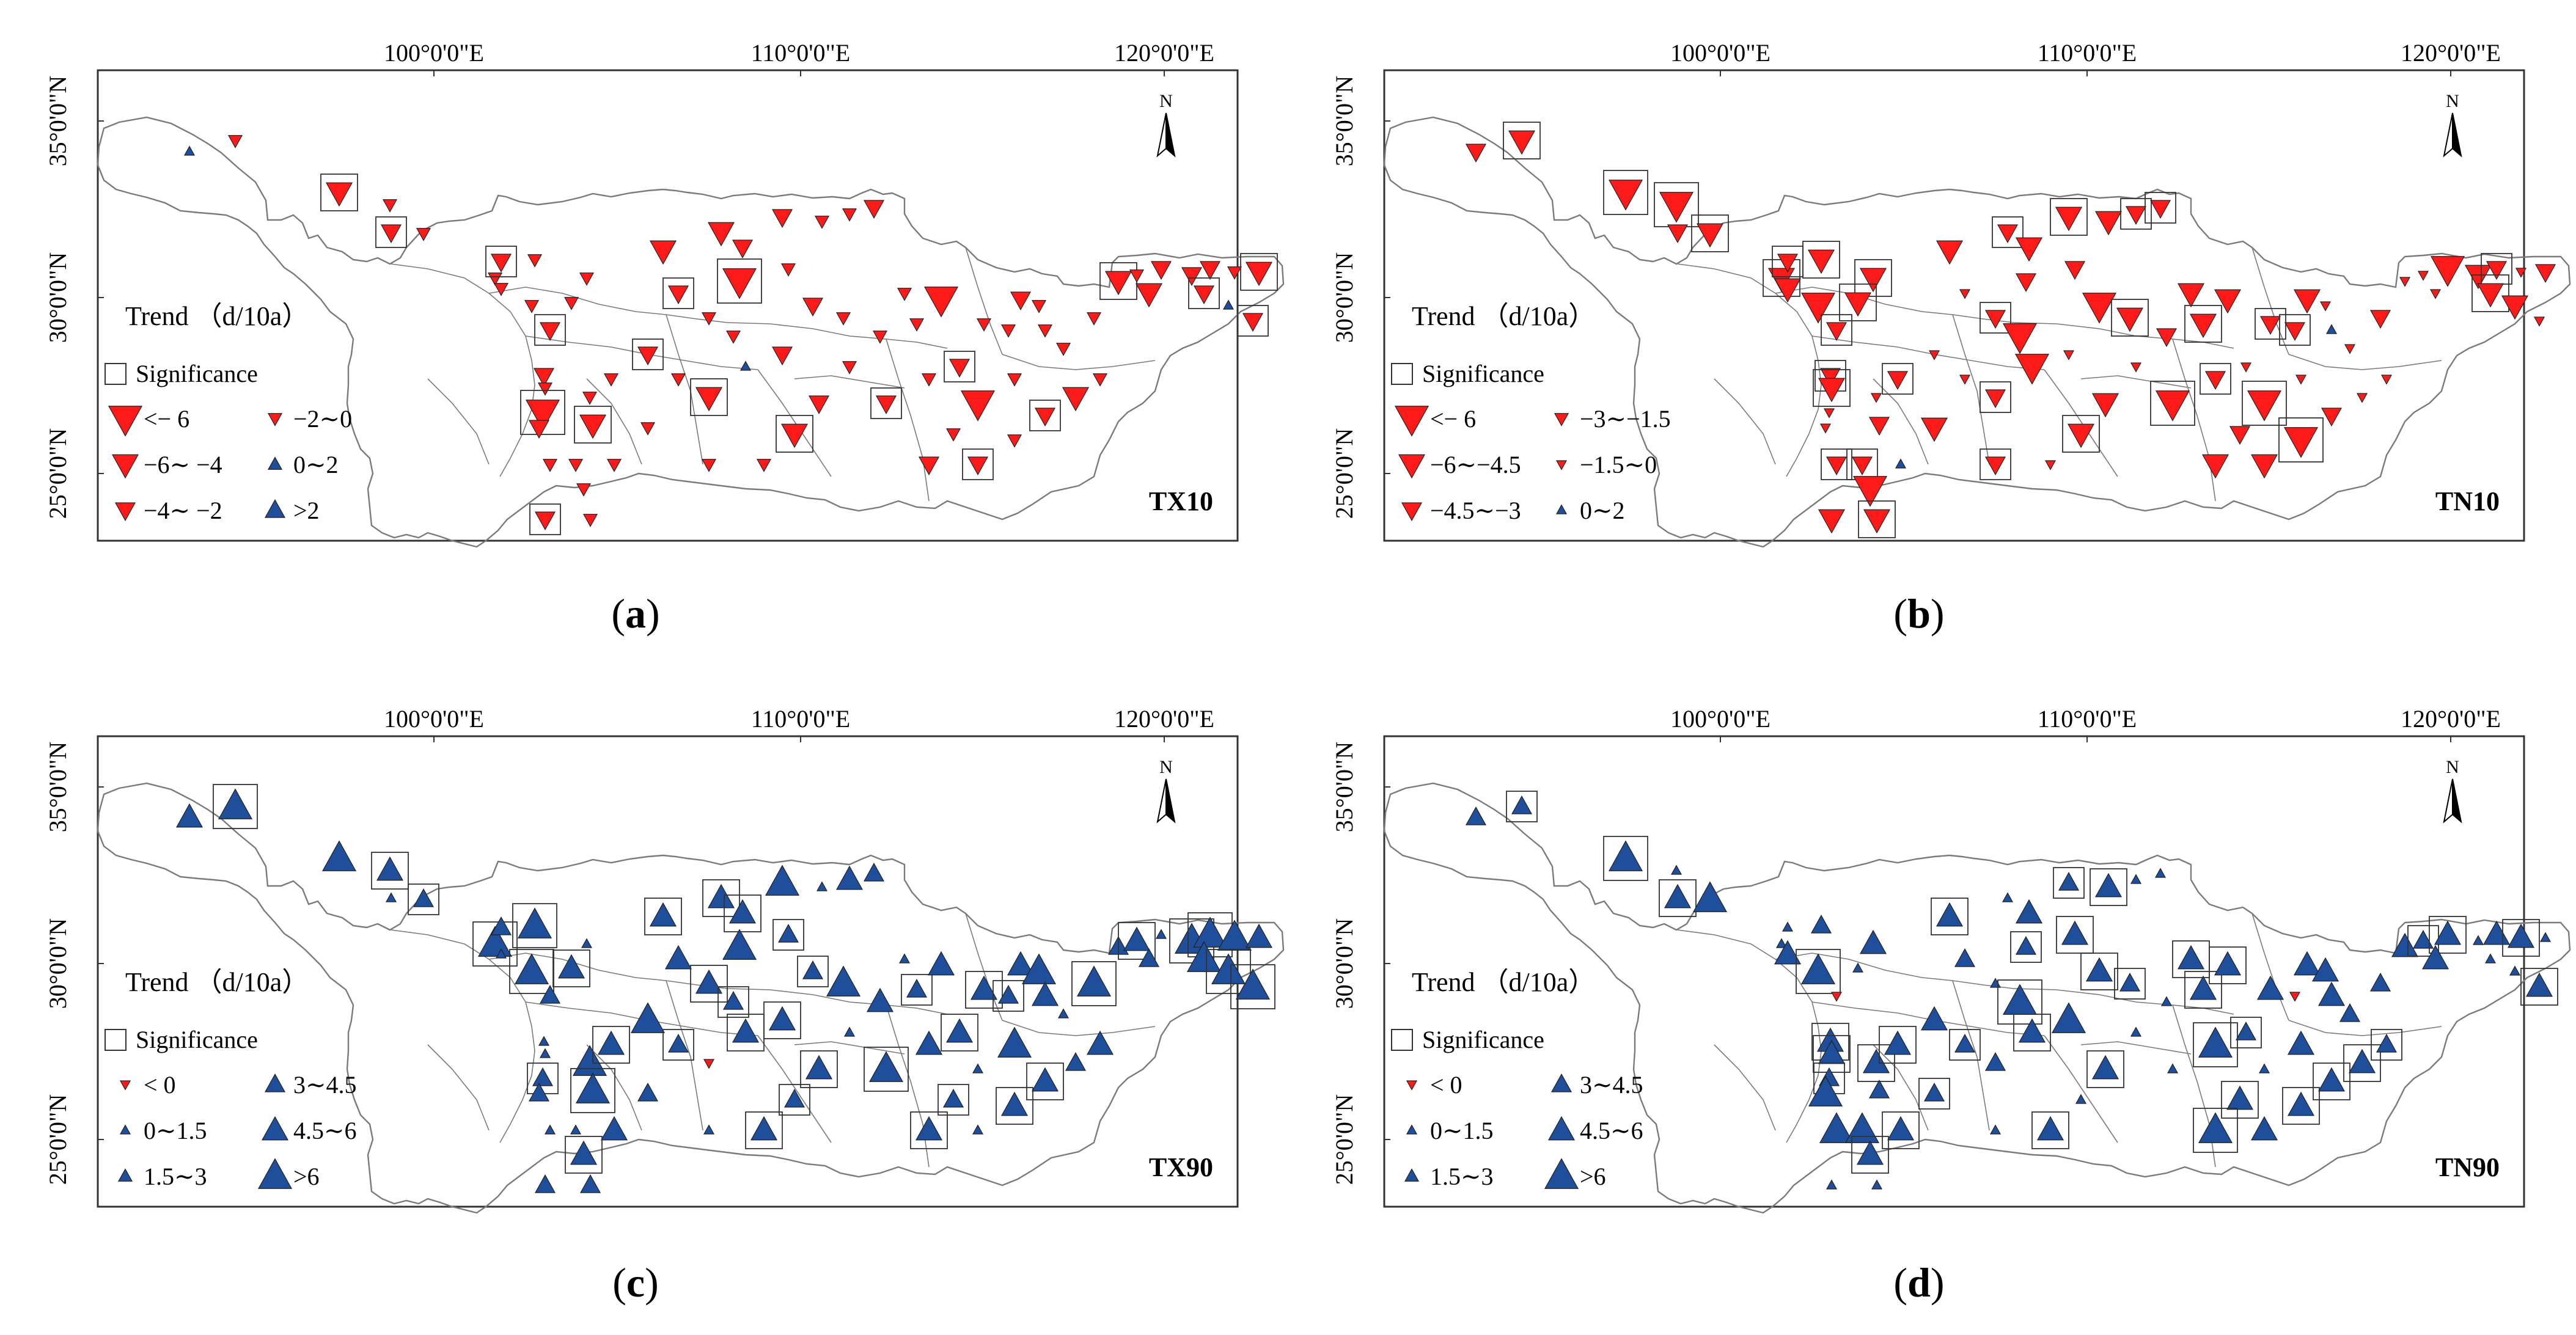  What do you see at coordinates (325, 1085) in the screenshot?
I see `legend-label: 3∼4.5` at bounding box center [325, 1085].